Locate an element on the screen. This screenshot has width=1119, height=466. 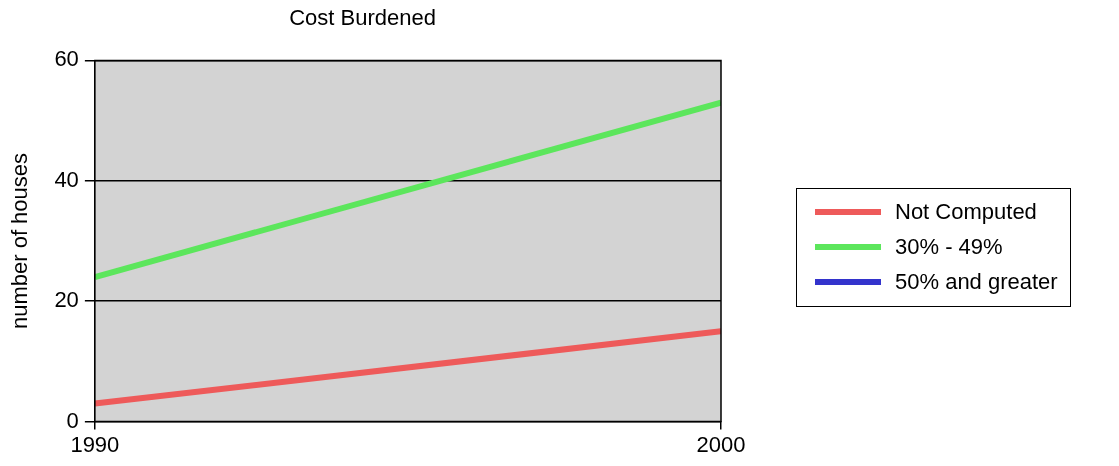
y-tick-label: 20 is located at coordinates (66, 300).